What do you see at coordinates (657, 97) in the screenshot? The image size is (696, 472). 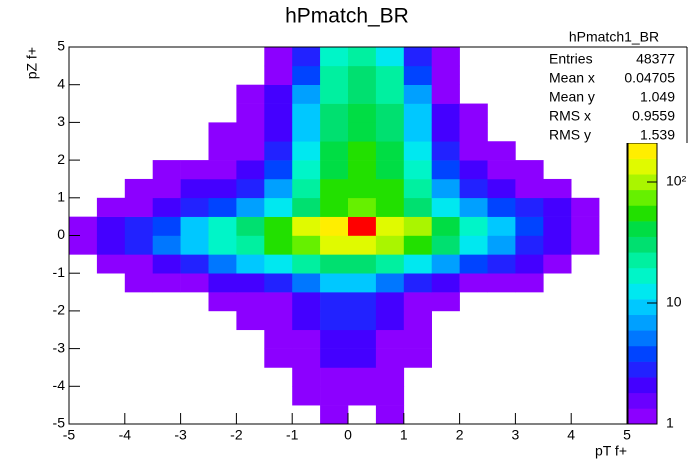 I see `stats-value: 1.049` at bounding box center [657, 97].